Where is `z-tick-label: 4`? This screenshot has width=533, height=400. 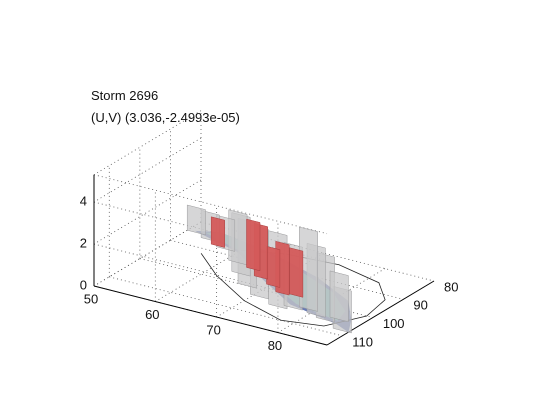 z-tick-label: 4 is located at coordinates (83, 200).